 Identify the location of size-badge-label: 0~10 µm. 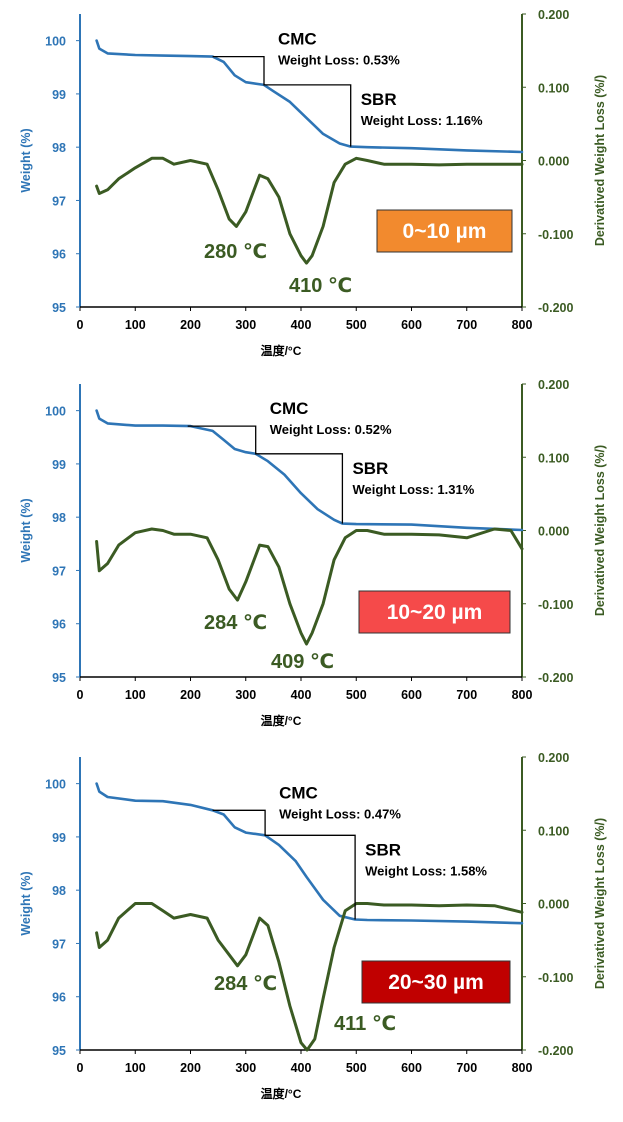
(445, 231).